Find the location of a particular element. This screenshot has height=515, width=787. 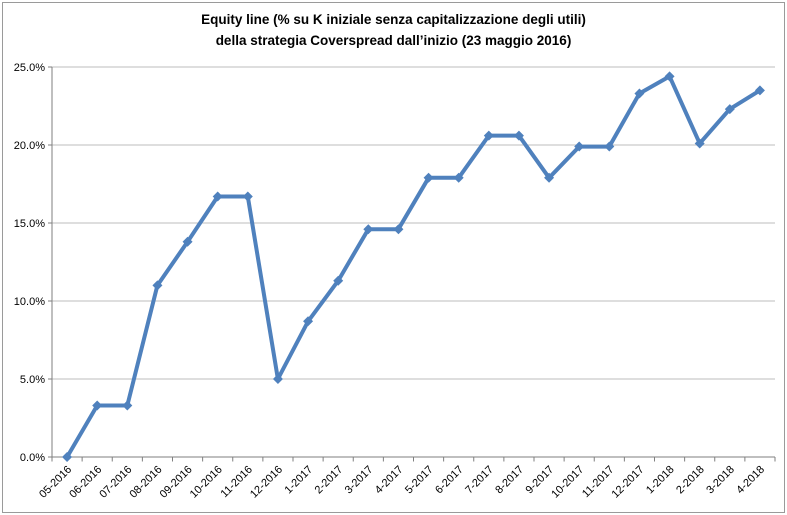

y-axis-tick-label: 20.0% is located at coordinates (29, 146).